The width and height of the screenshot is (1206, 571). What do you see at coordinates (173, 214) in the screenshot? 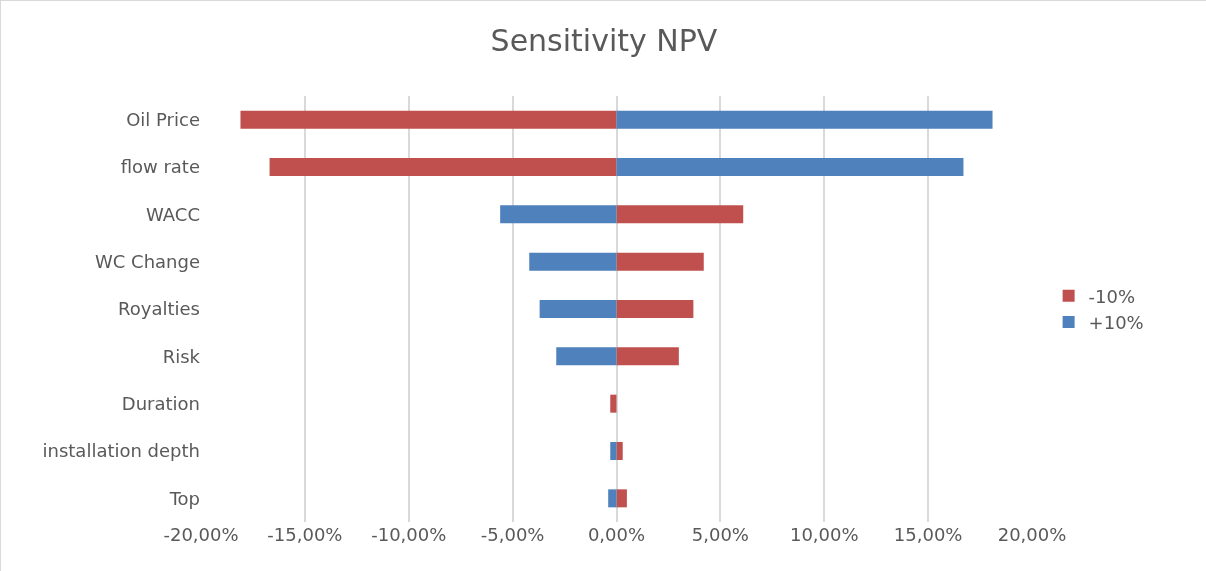
I see `y-tick-label: WACC` at bounding box center [173, 214].